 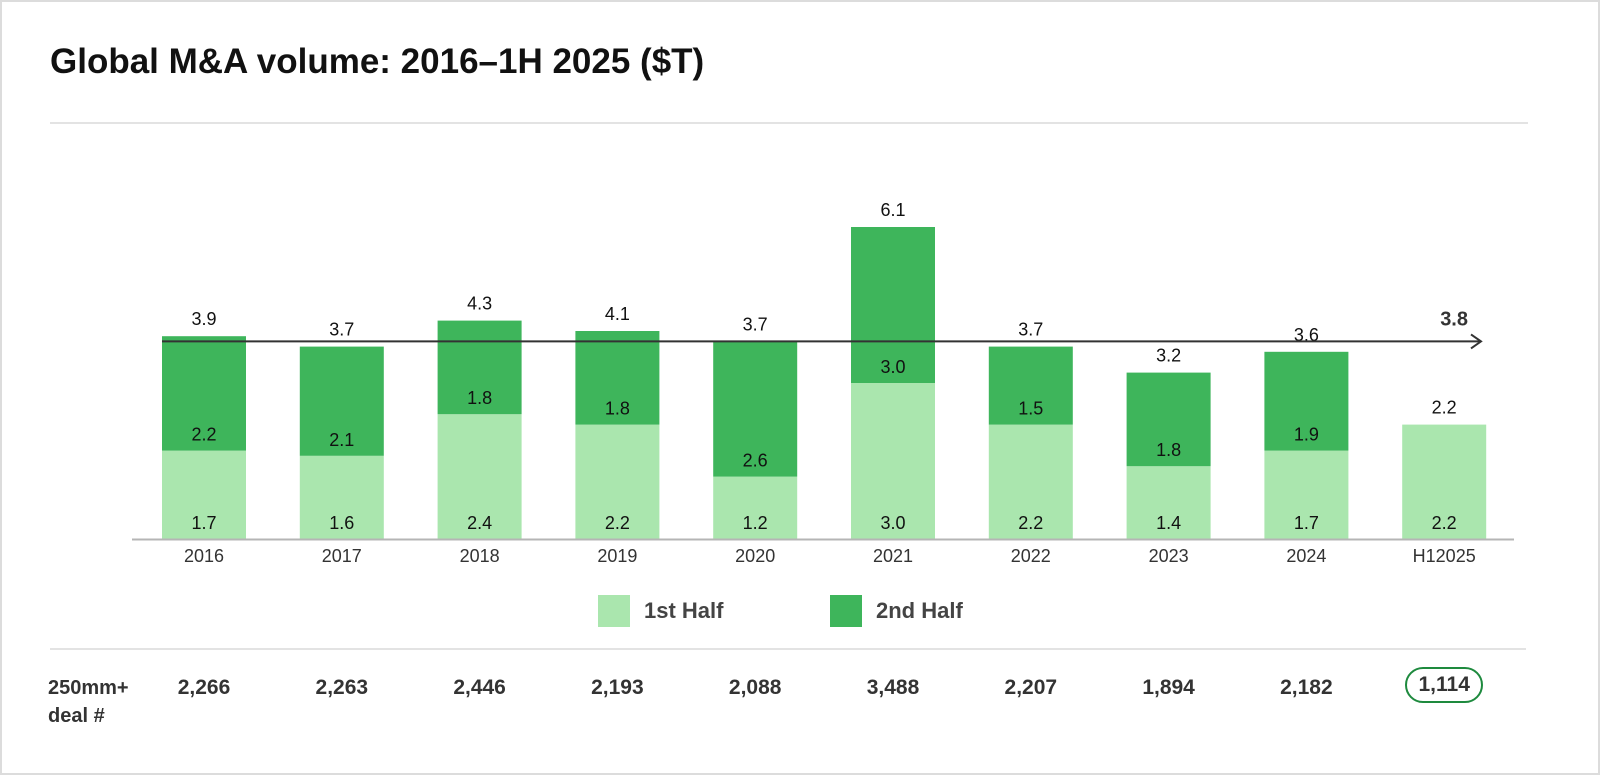 I want to click on data-label-second-half: 3.0, so click(x=892, y=367).